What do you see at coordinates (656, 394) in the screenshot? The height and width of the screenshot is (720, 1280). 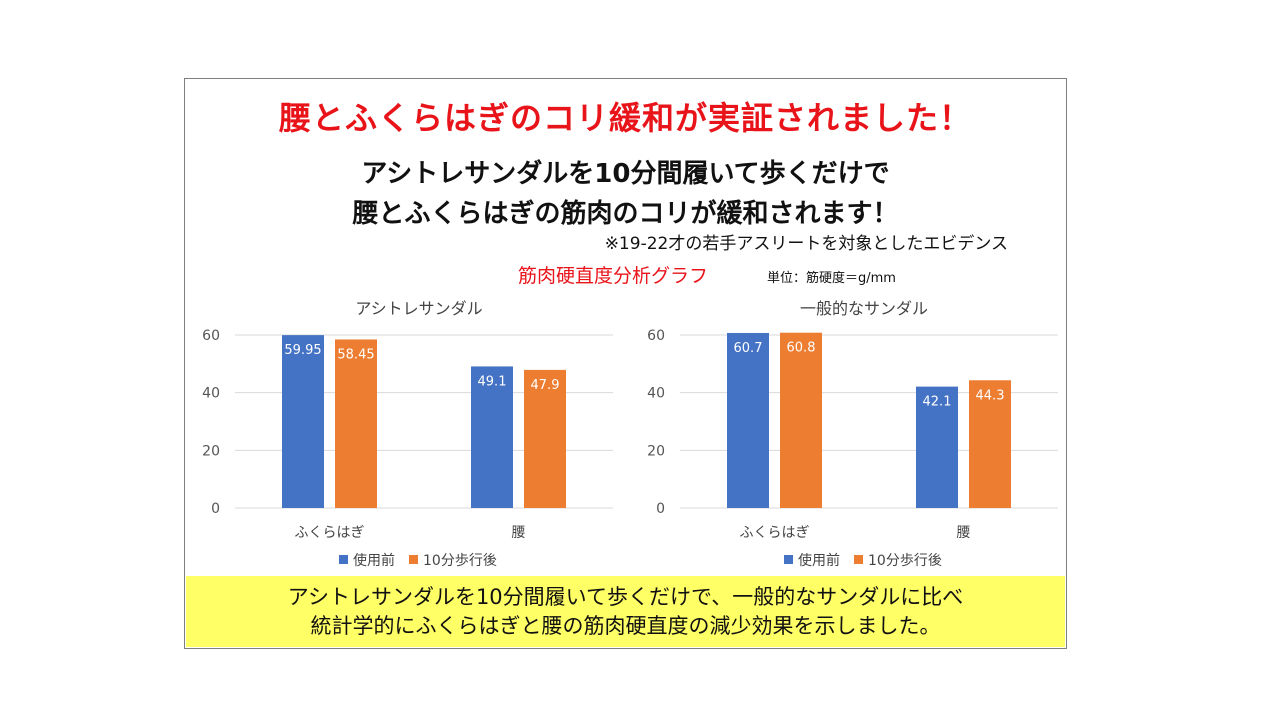 I see `y-tick-label-1-40: 40` at bounding box center [656, 394].